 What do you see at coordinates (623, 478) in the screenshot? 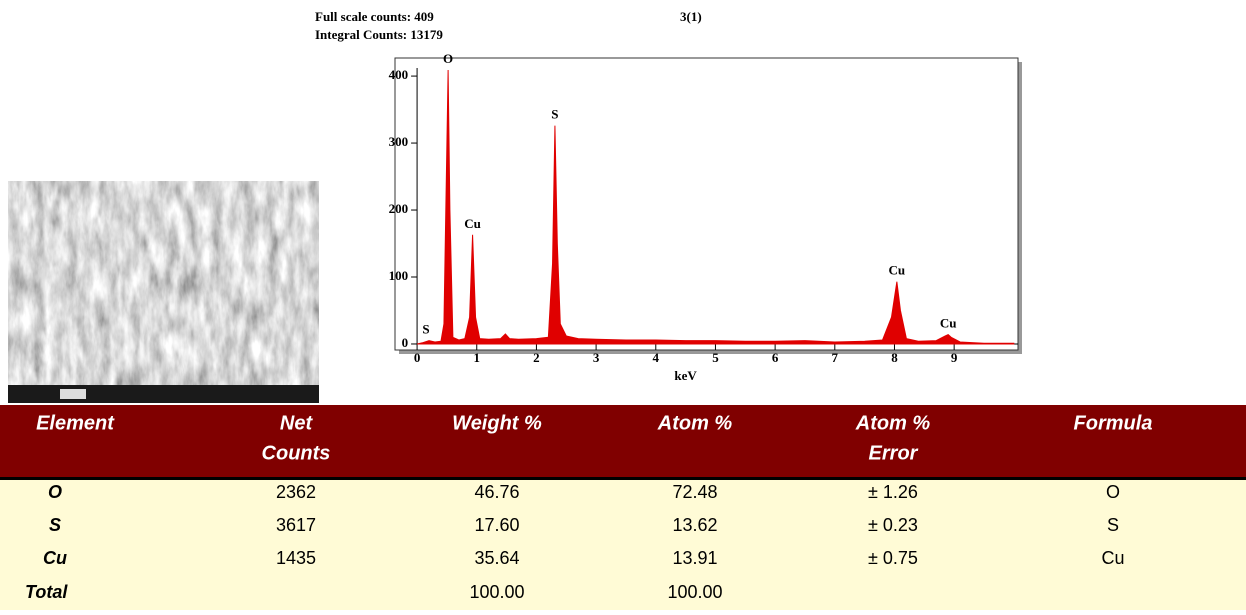
I see `header-rule` at bounding box center [623, 478].